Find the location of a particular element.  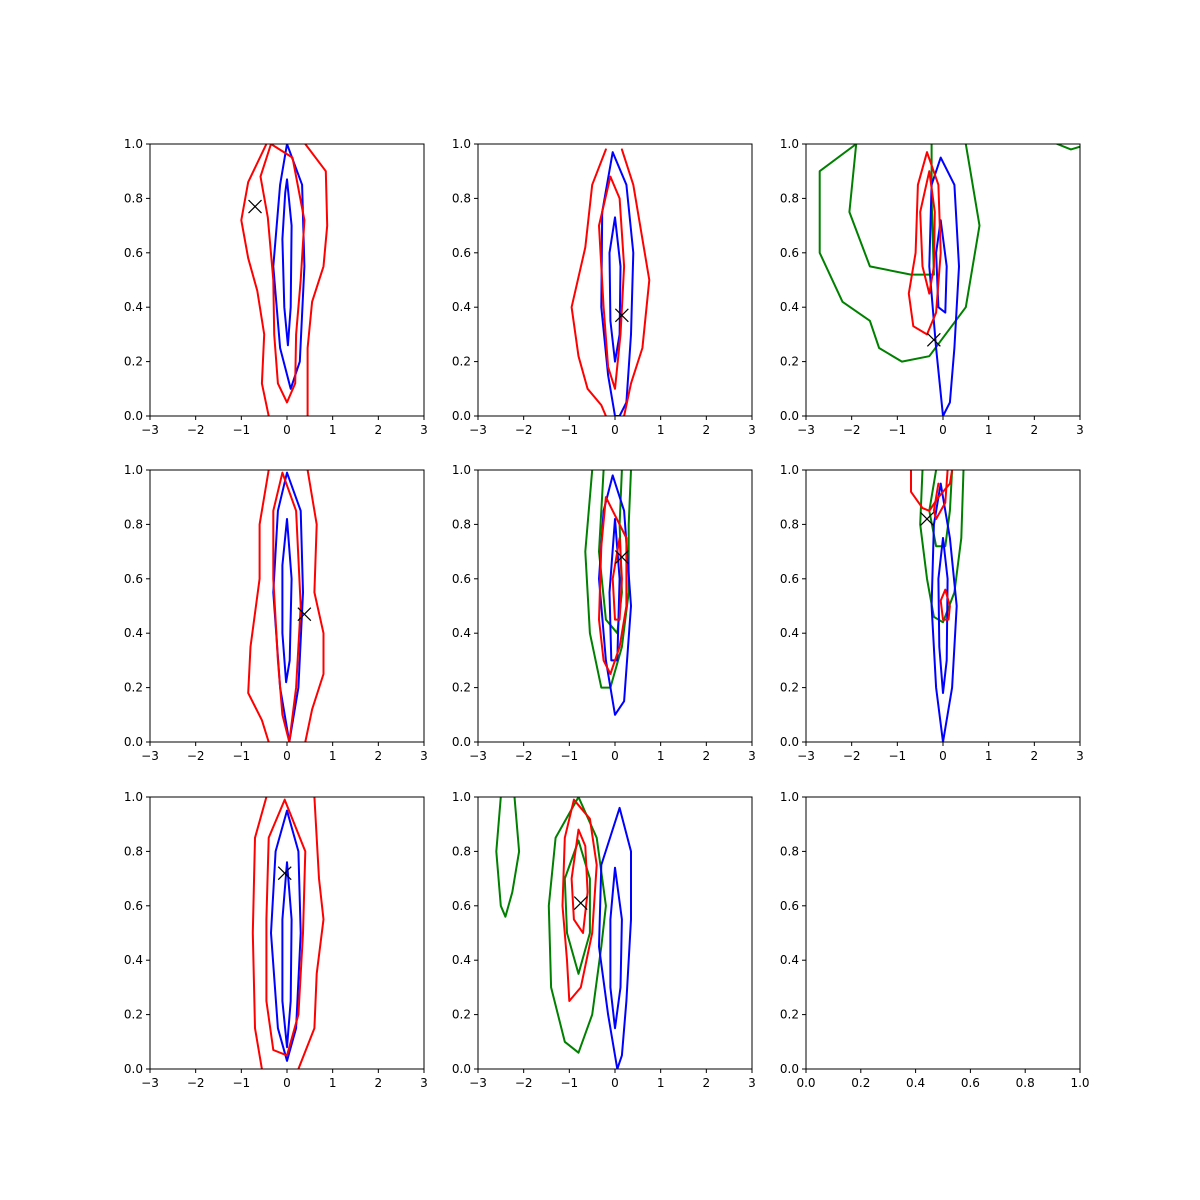

subplot-3: −3 −2 −1 0 1 2 3 0.0 0.2 0.4 0.6 0.8 1.0 is located at coordinates (932, 287).